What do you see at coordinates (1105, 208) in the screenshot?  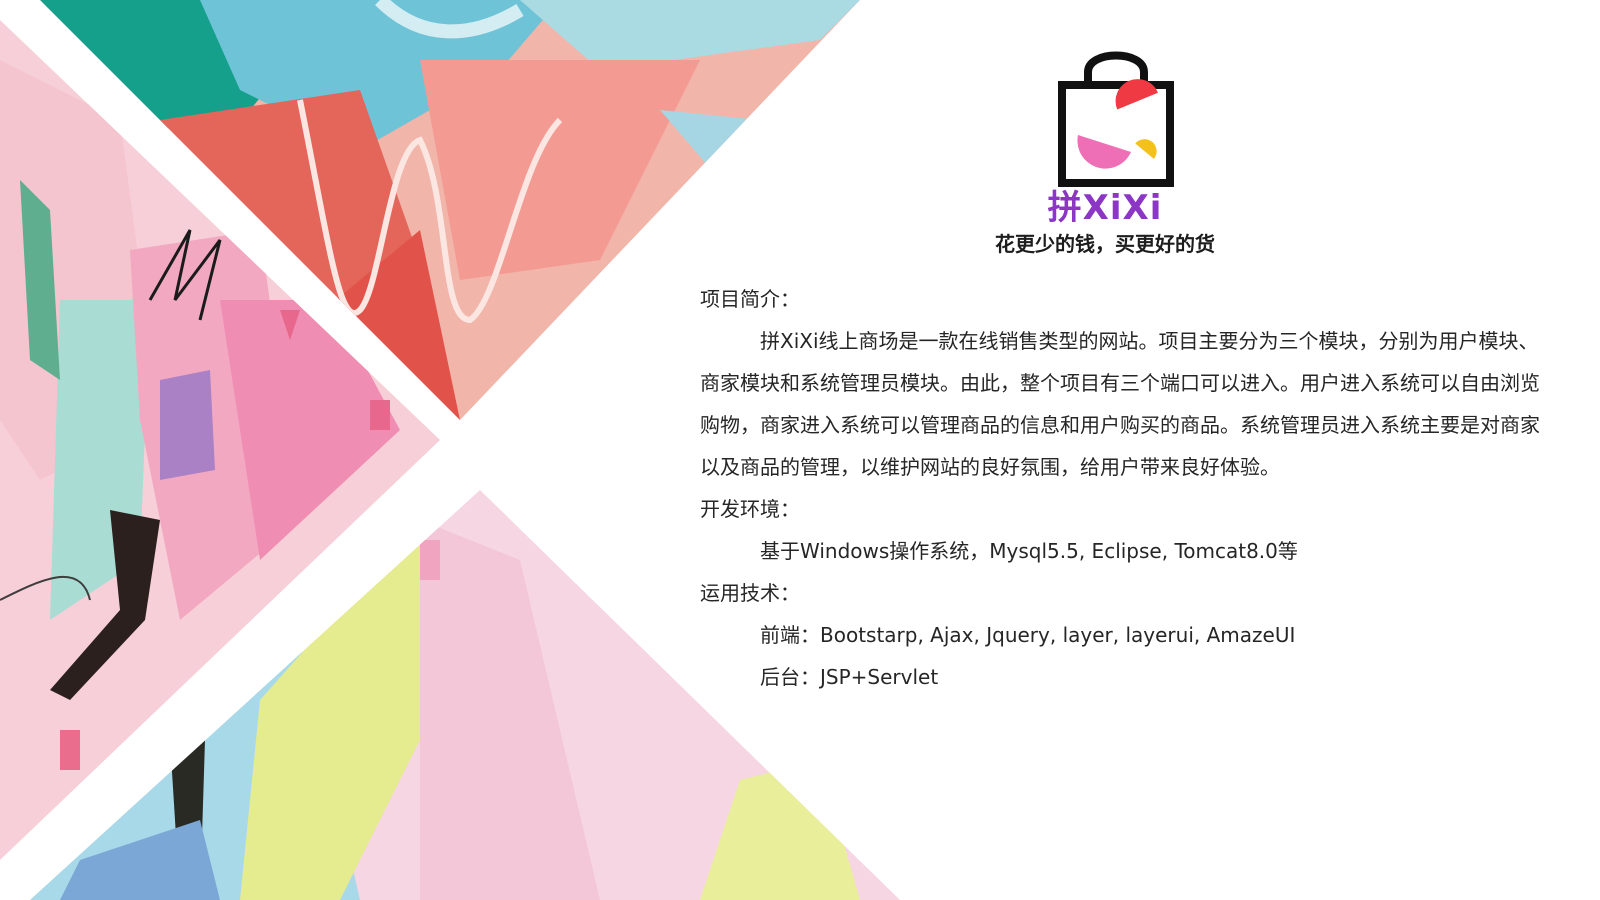 I see `brand-name: 拼XiXi` at bounding box center [1105, 208].